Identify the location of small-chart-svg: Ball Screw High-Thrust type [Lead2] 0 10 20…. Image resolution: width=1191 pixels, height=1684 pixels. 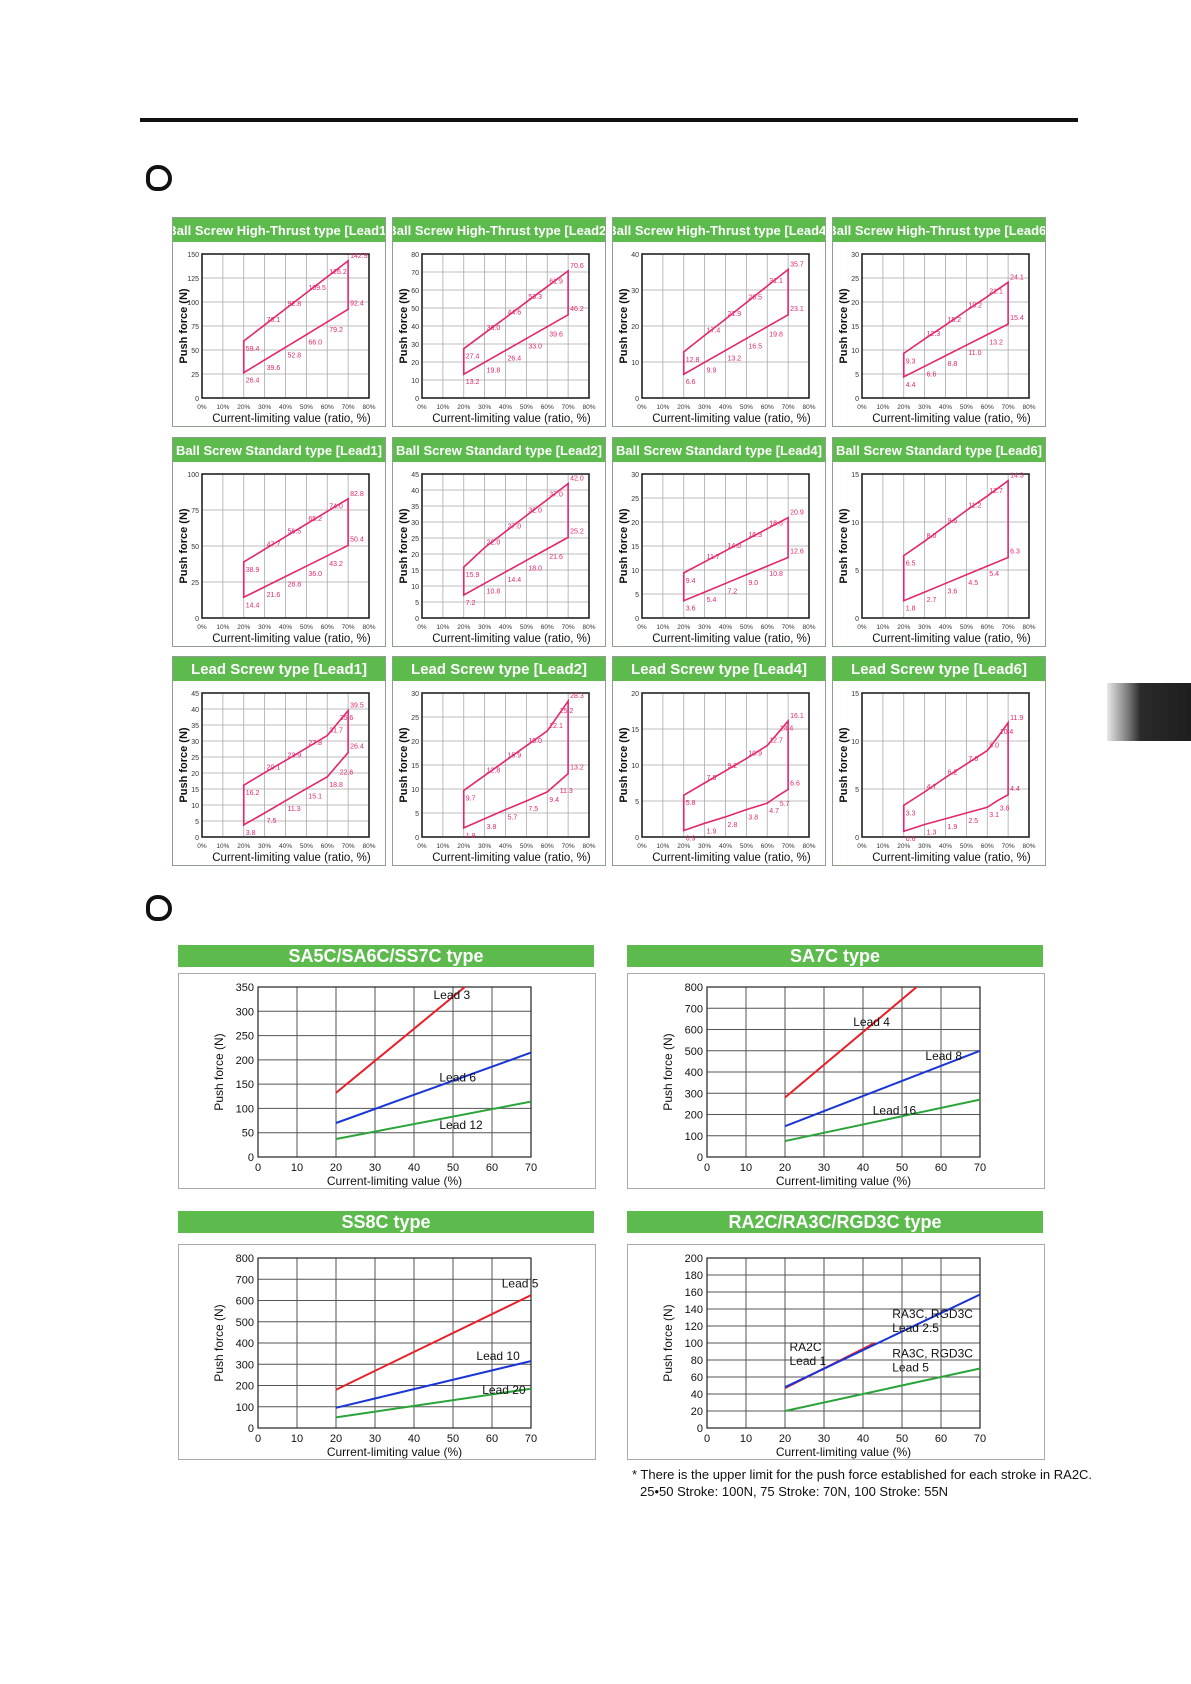
(499, 321).